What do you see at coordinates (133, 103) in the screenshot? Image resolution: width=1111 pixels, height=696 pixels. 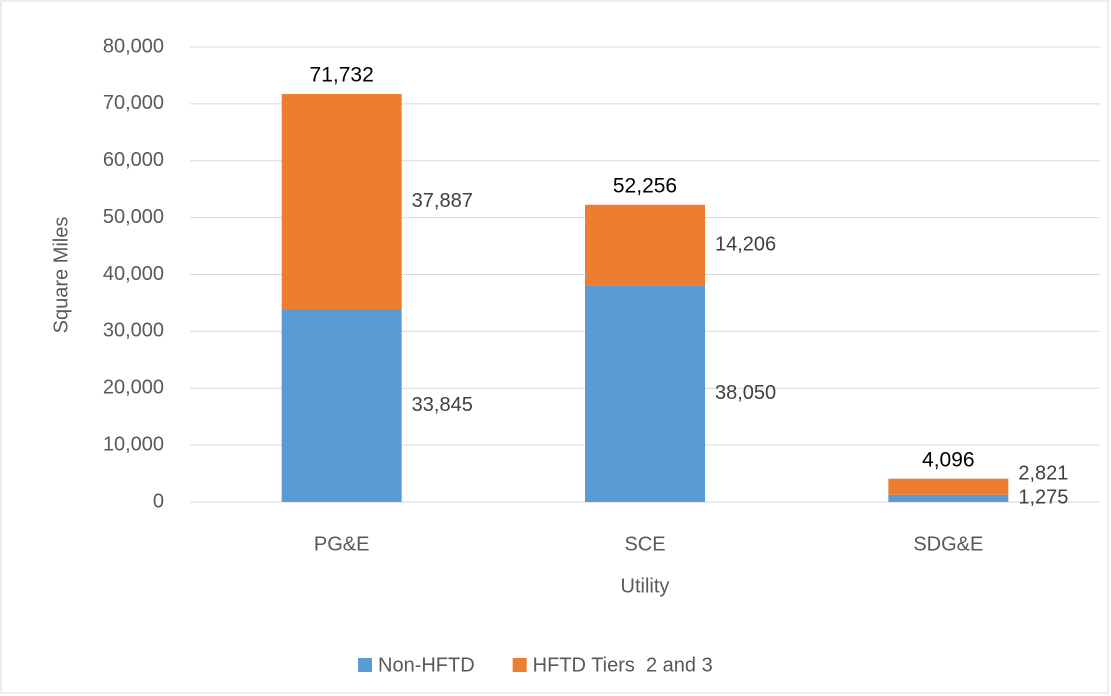 I see `y-tick-label: 70,000` at bounding box center [133, 103].